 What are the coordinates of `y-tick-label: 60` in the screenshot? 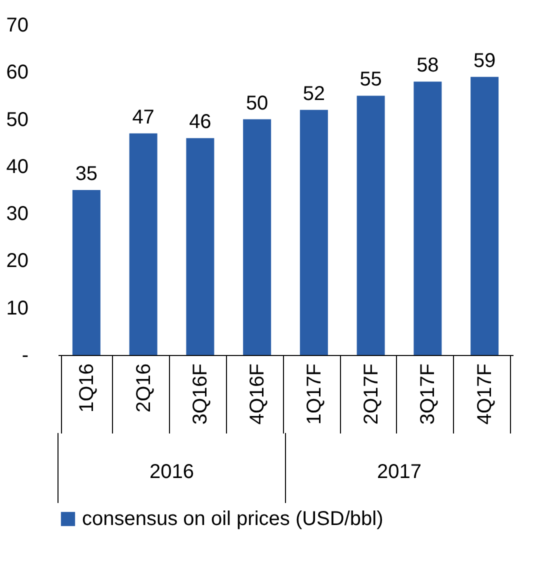 It's located at (17, 73).